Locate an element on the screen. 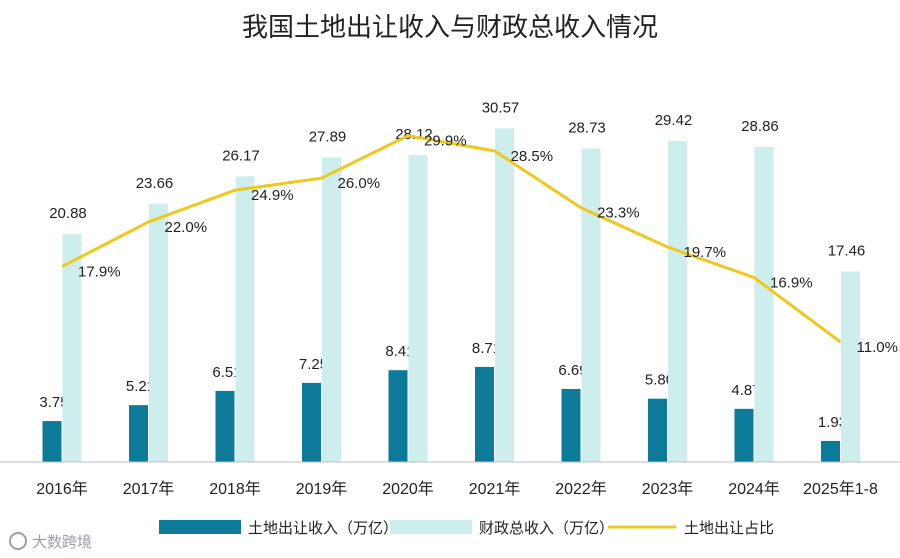 The image size is (900, 558). label-land-6: 6.69 is located at coordinates (572, 370).